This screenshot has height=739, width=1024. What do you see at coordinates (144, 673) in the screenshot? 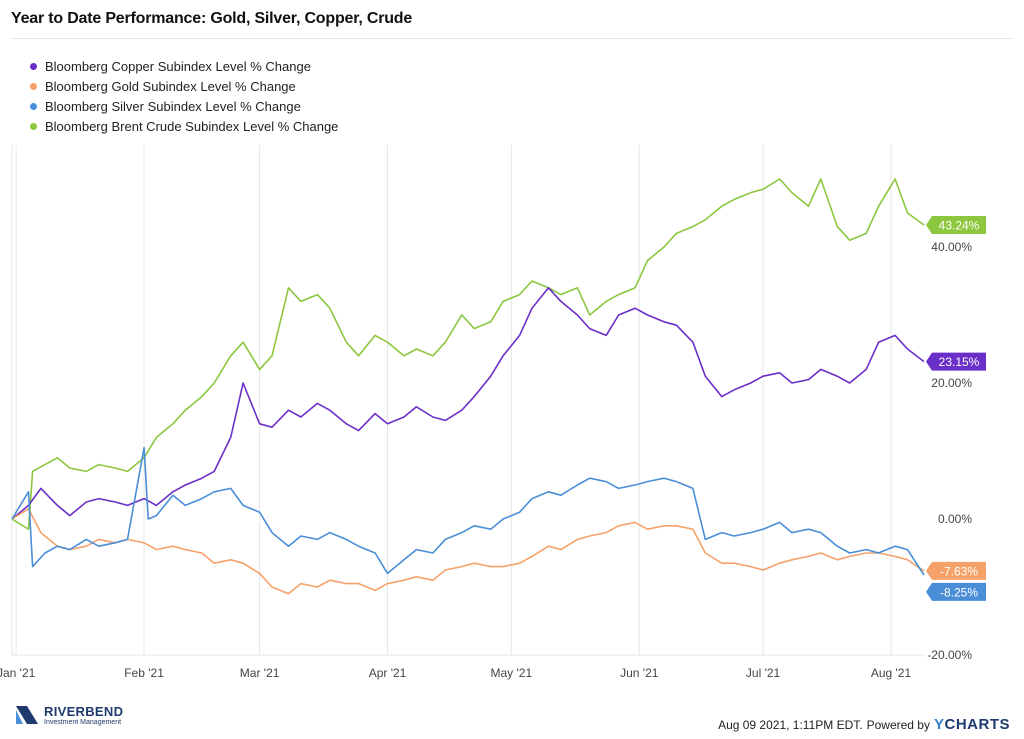
I see `x-tick-label: Feb '21` at bounding box center [144, 673].